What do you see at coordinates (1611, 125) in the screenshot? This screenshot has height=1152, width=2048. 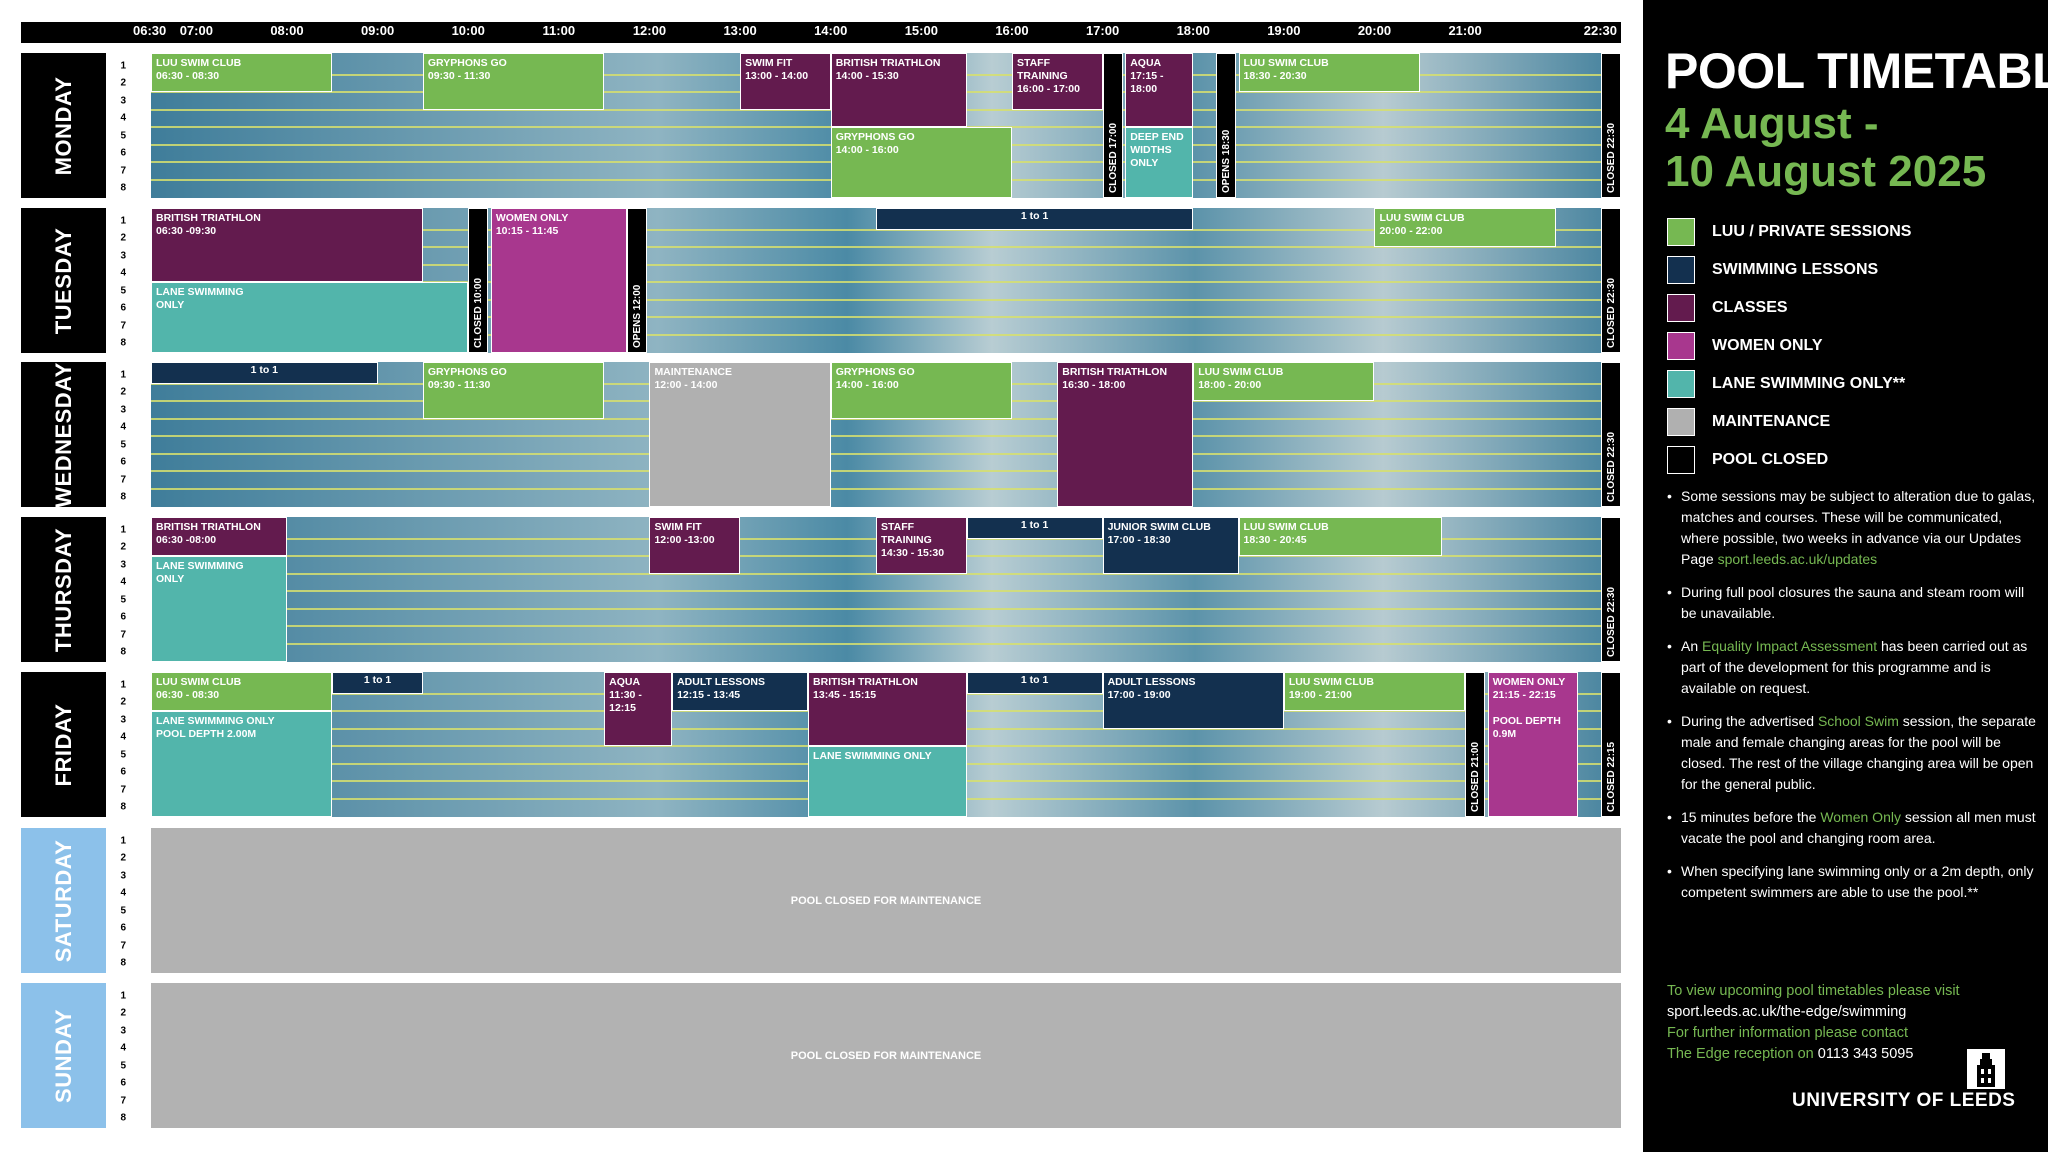 I see `closure-bar: CLOSED 22:30` at bounding box center [1611, 125].